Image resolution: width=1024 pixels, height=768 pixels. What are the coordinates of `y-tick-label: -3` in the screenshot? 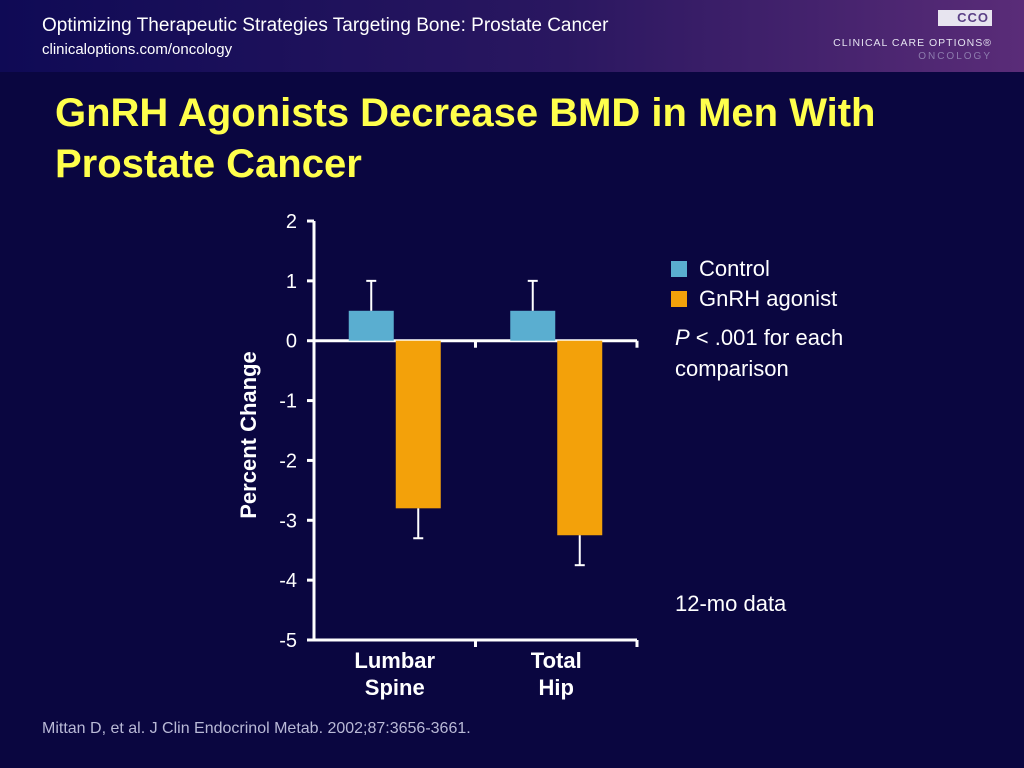 It's located at (288, 521).